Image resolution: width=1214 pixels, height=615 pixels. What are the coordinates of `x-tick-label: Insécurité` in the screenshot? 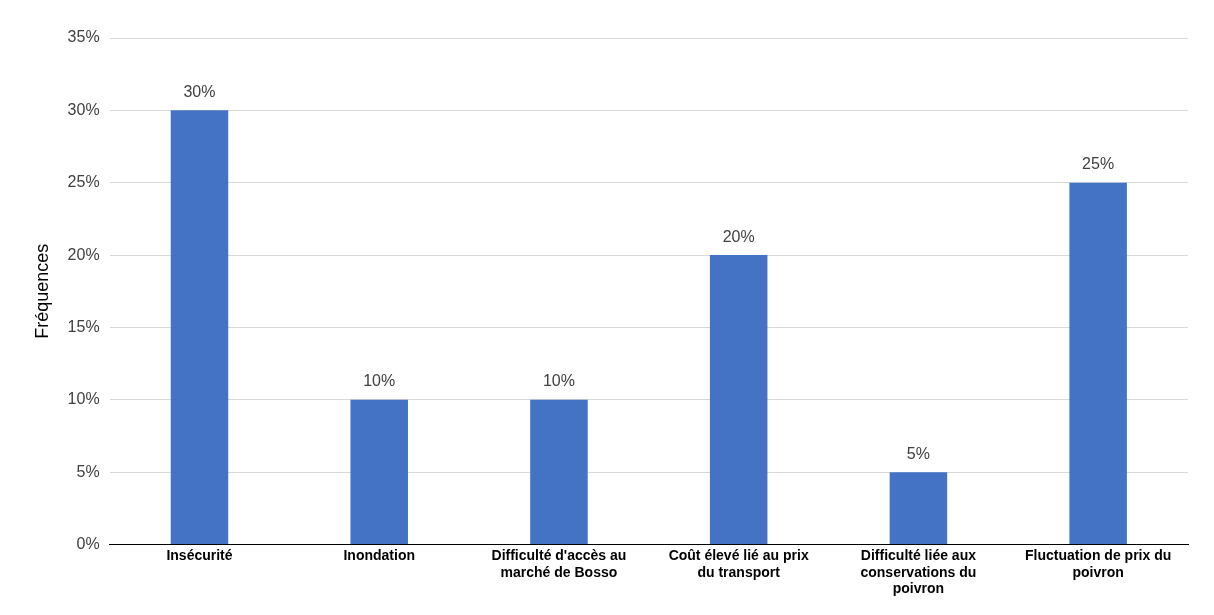 It's located at (199, 554).